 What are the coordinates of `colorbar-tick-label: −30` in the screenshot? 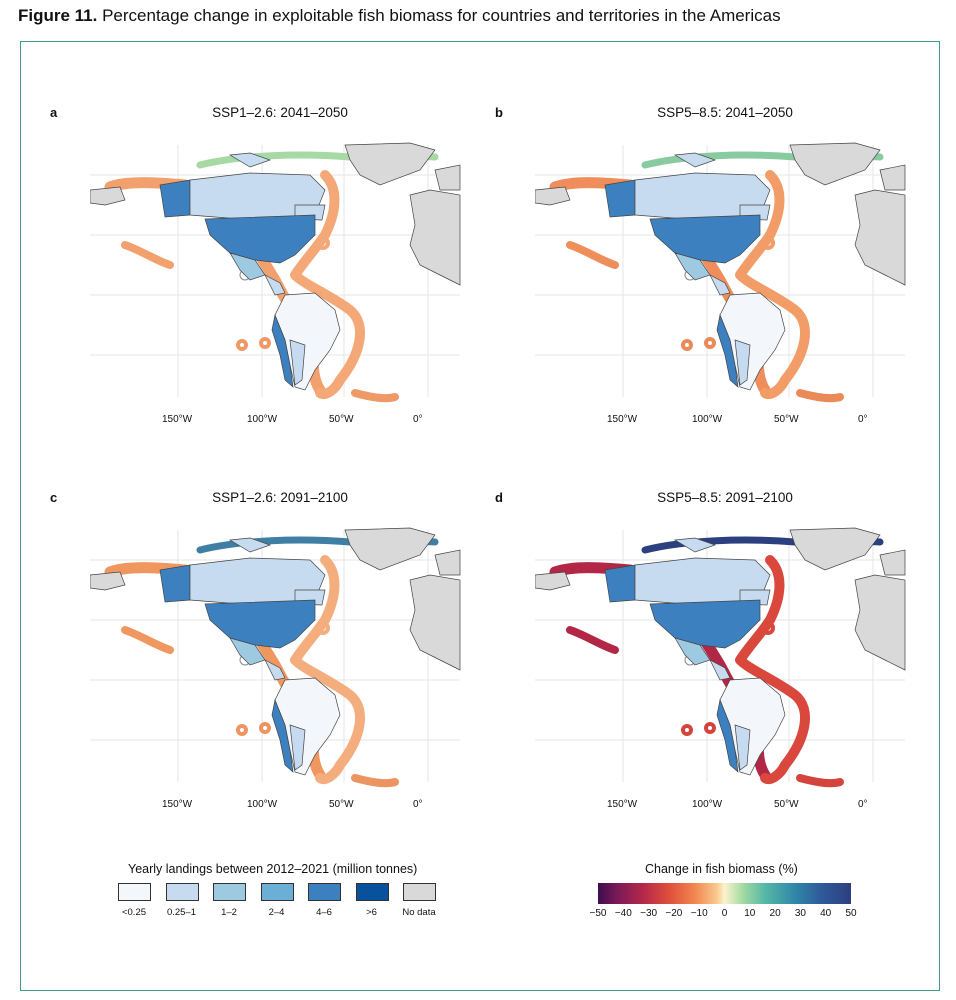 It's located at (649, 913).